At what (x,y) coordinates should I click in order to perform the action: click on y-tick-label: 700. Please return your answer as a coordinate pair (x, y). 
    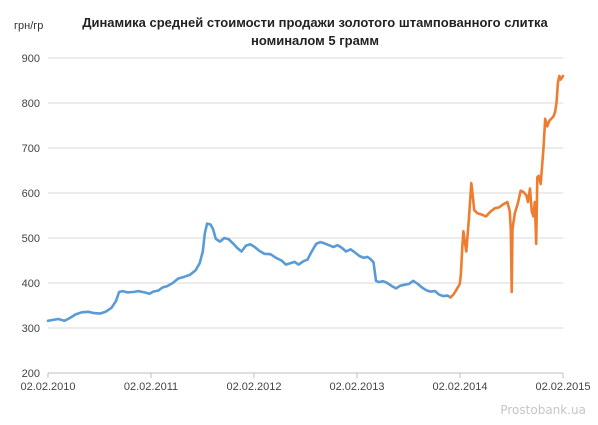
    Looking at the image, I should click on (31, 149).